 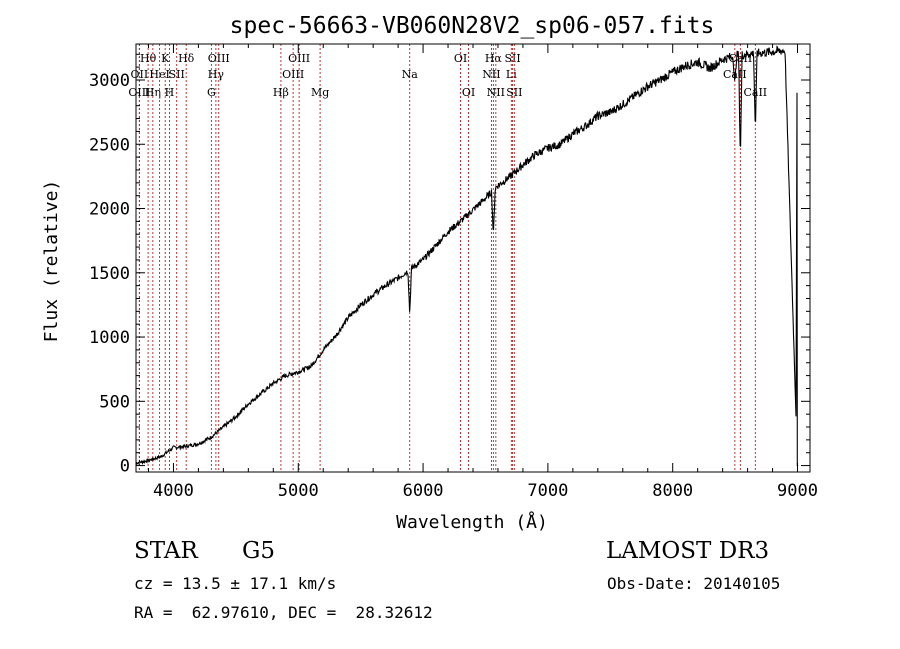 What do you see at coordinates (125, 467) in the screenshot?
I see `y-tick-label: 0` at bounding box center [125, 467].